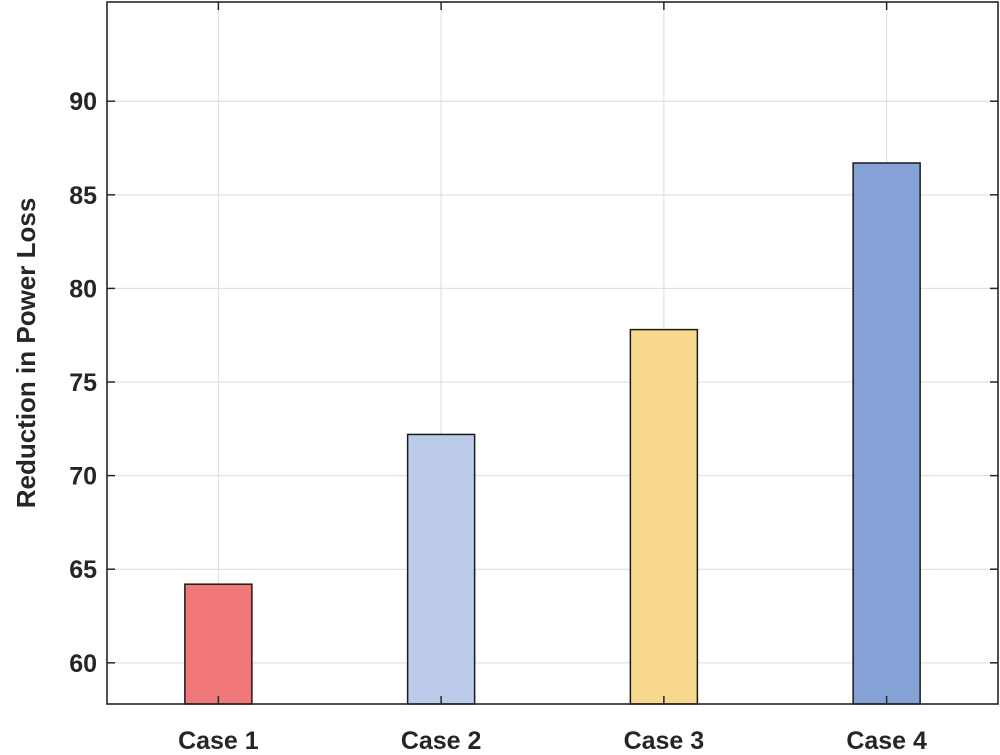 Image resolution: width=1000 pixels, height=755 pixels. I want to click on x-tick-label: Case 2, so click(441, 741).